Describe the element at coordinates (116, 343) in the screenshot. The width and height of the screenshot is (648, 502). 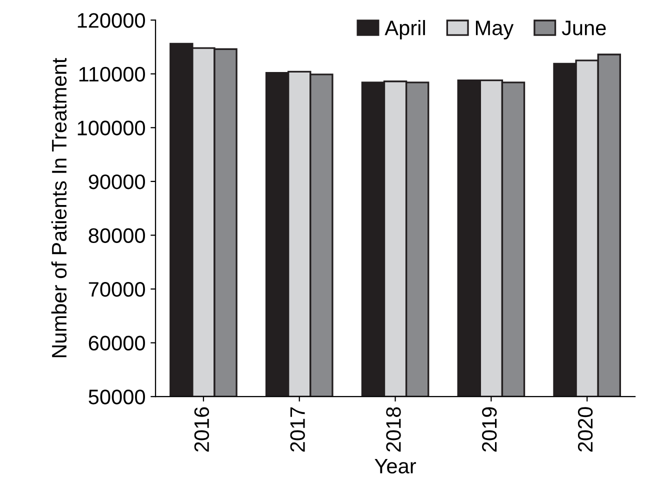
I see `y-tick-label: 60000` at that location.